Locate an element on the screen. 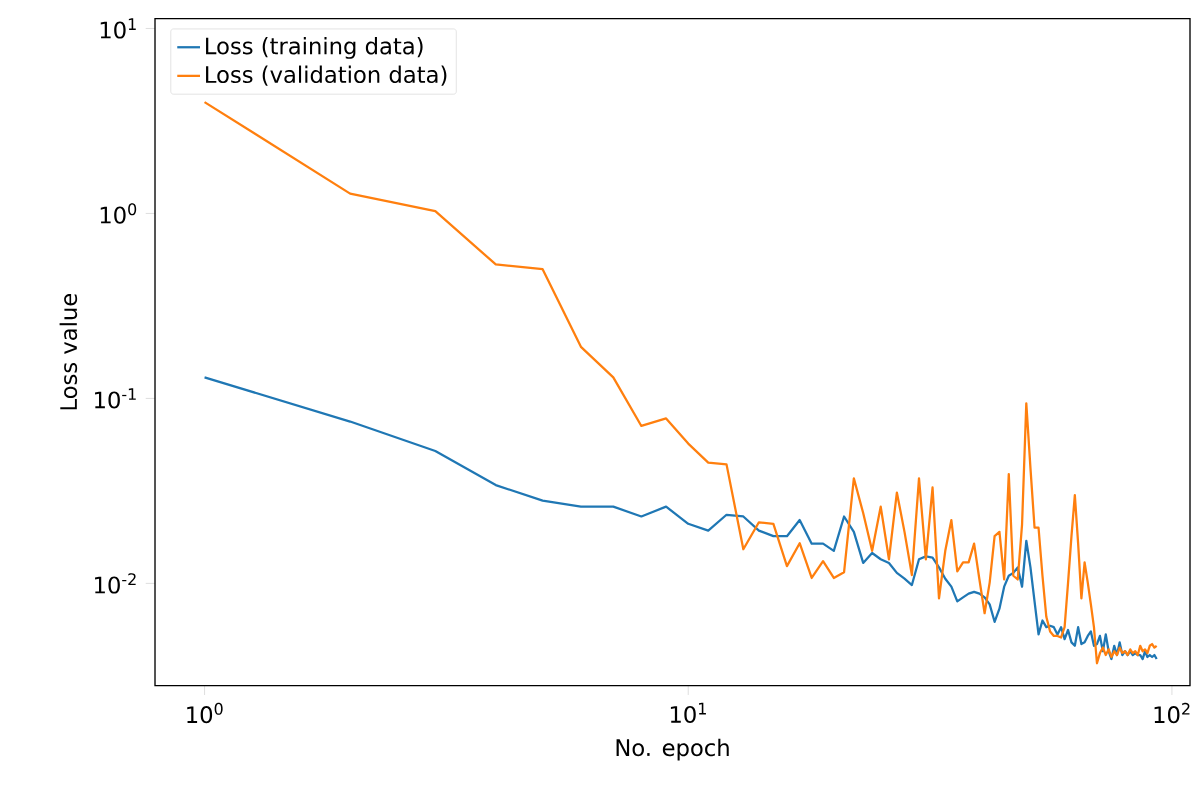 This screenshot has height=795, width=1198. y-tick-label: 10$^{-2}$ is located at coordinates (115, 583).